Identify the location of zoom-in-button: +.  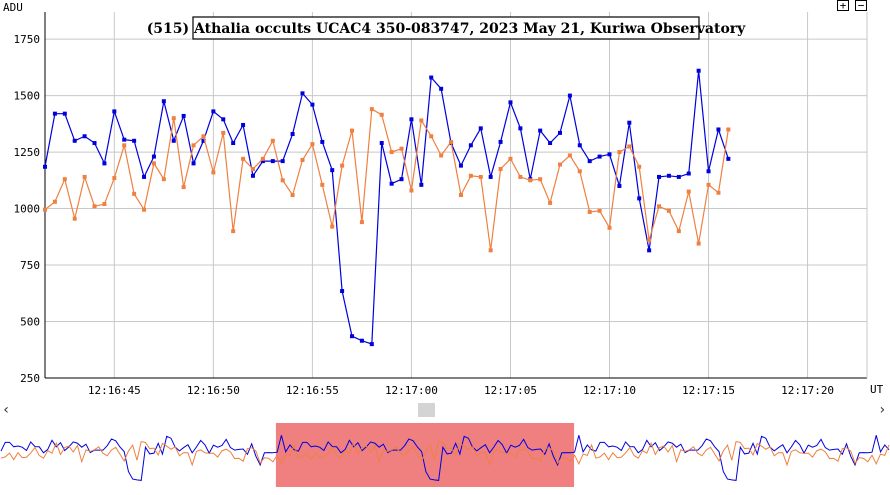
(843, 5).